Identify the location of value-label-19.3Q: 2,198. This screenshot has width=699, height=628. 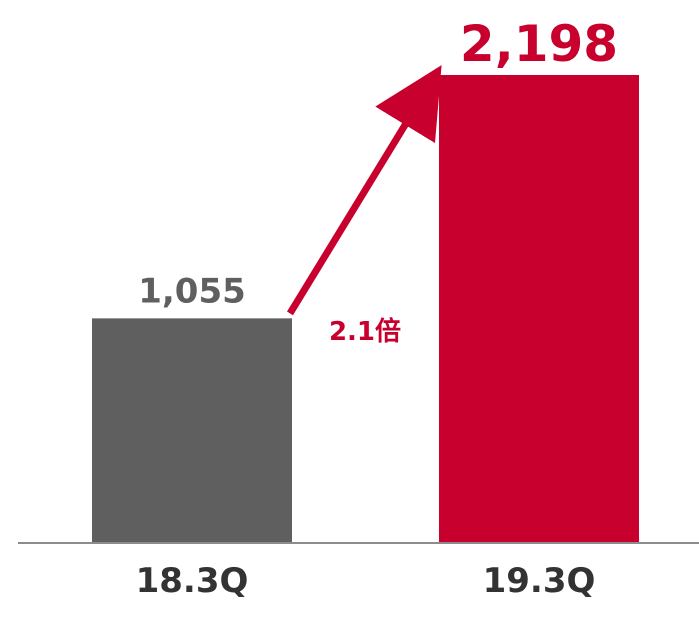
(539, 44).